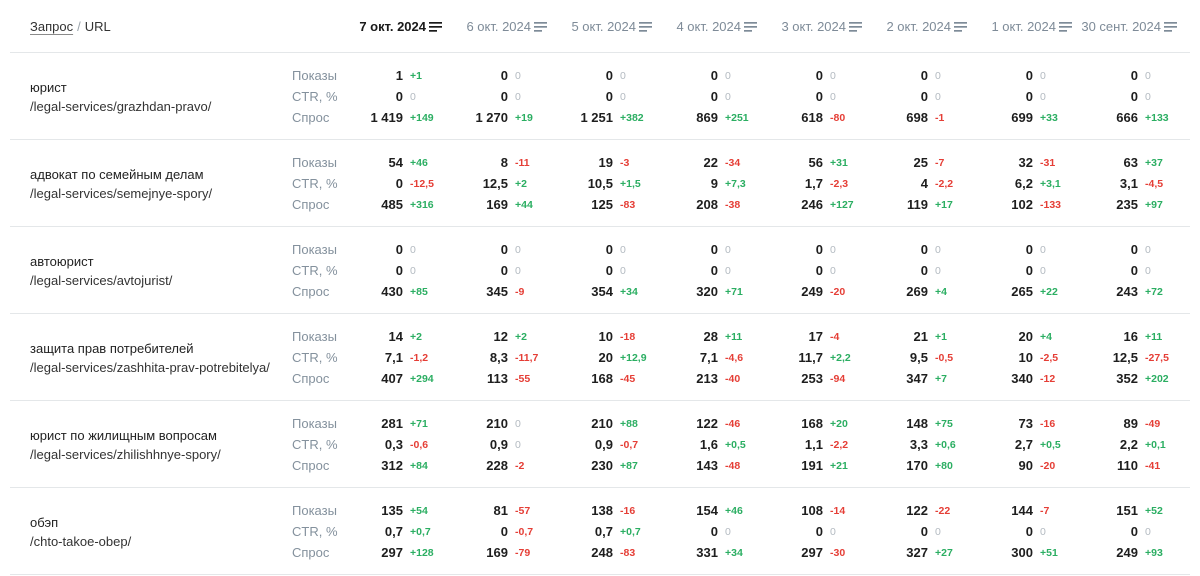  Describe the element at coordinates (396, 510) in the screenshot. I see `metric-cell: 135 +54` at that location.